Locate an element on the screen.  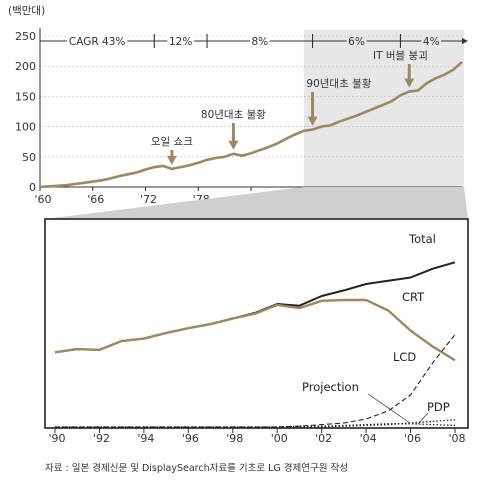
x-tick-label: '98 is located at coordinates (234, 438).